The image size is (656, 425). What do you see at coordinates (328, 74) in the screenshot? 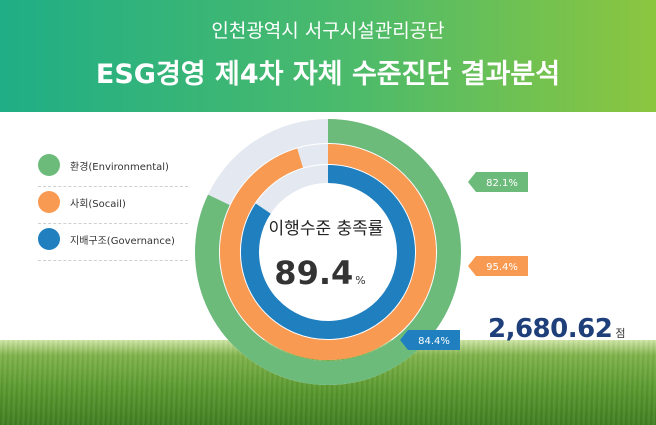
I see `header-title: ESG경영 제4차 자체 수준진단 결과분석` at bounding box center [328, 74].